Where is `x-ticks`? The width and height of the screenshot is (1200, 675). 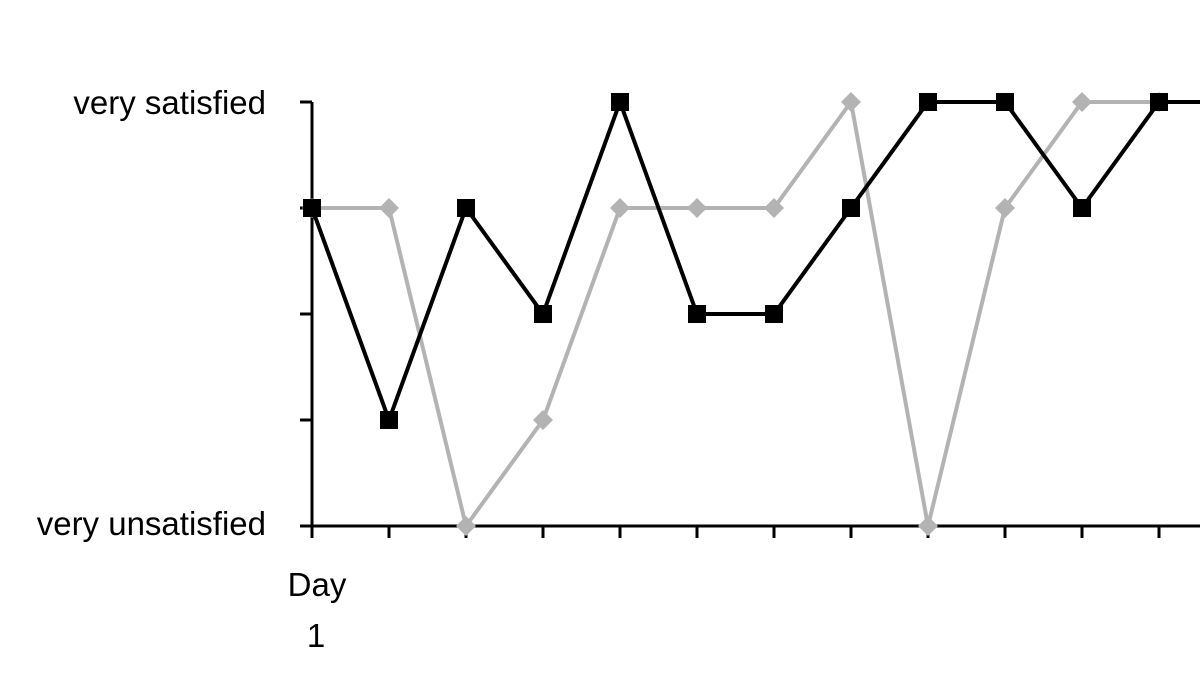 x-ticks is located at coordinates (735, 532).